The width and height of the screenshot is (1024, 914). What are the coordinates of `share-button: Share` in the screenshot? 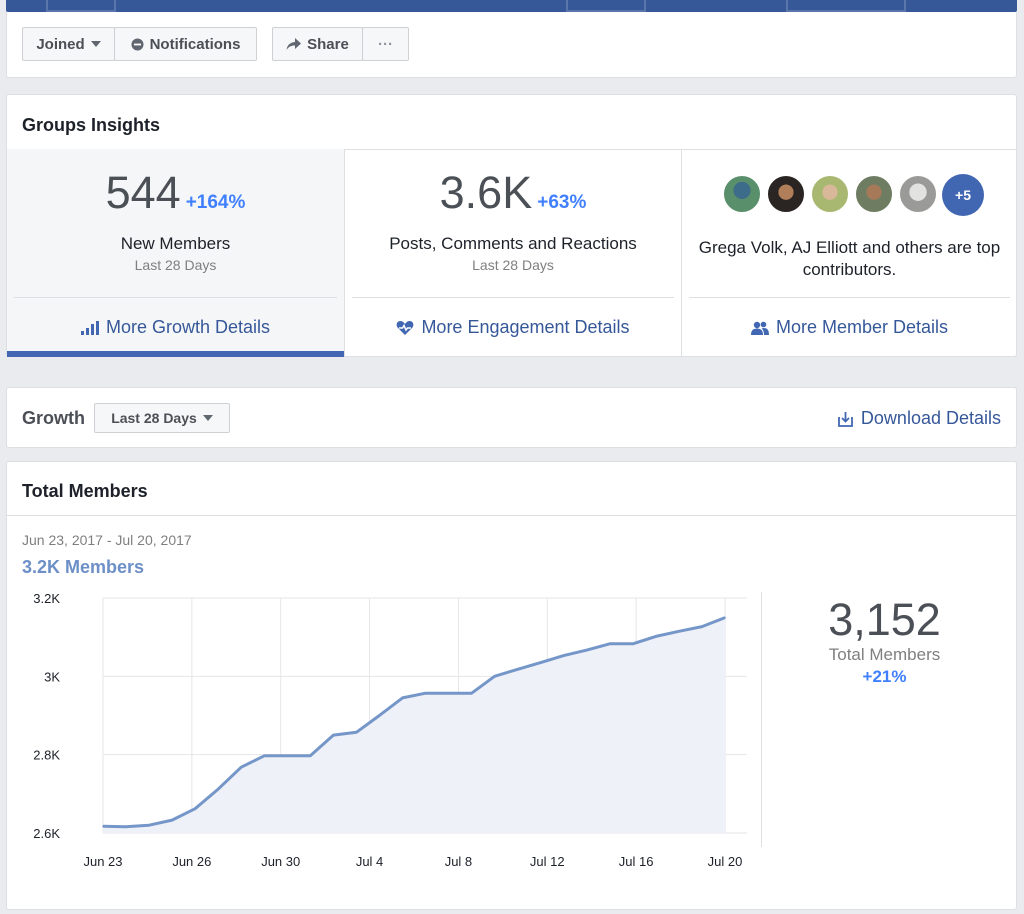 It's located at (317, 44).